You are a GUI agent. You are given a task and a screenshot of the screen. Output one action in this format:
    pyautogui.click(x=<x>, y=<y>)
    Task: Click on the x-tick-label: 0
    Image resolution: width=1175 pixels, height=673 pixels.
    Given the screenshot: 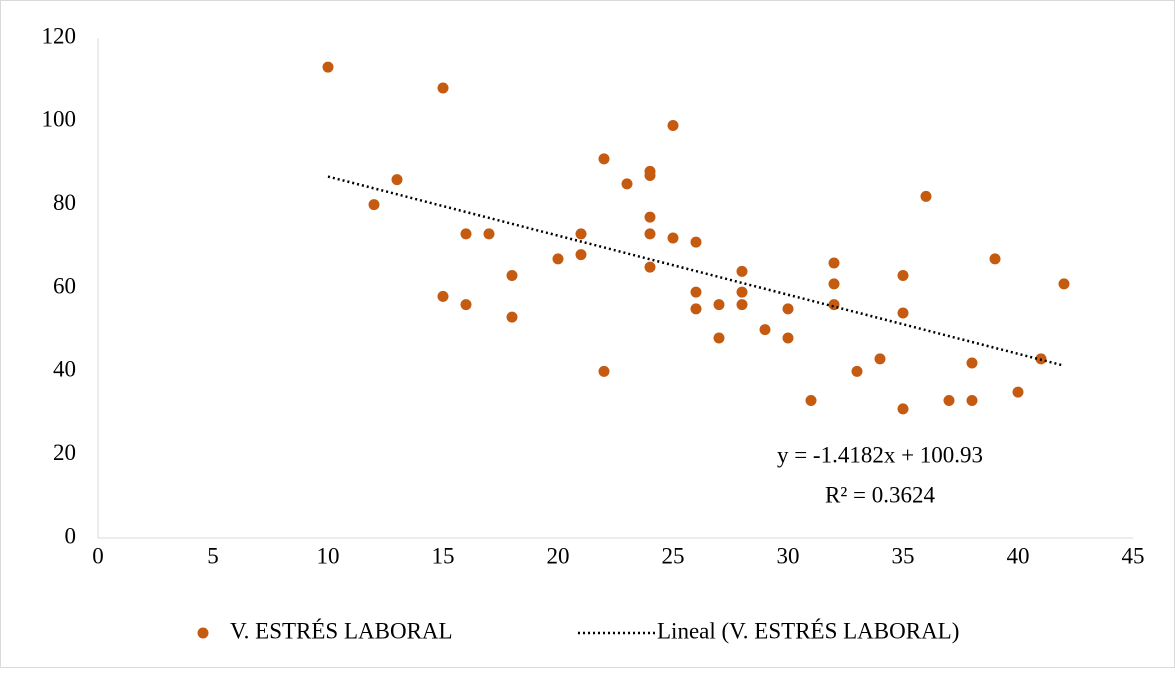 What is the action you would take?
    pyautogui.click(x=98, y=555)
    